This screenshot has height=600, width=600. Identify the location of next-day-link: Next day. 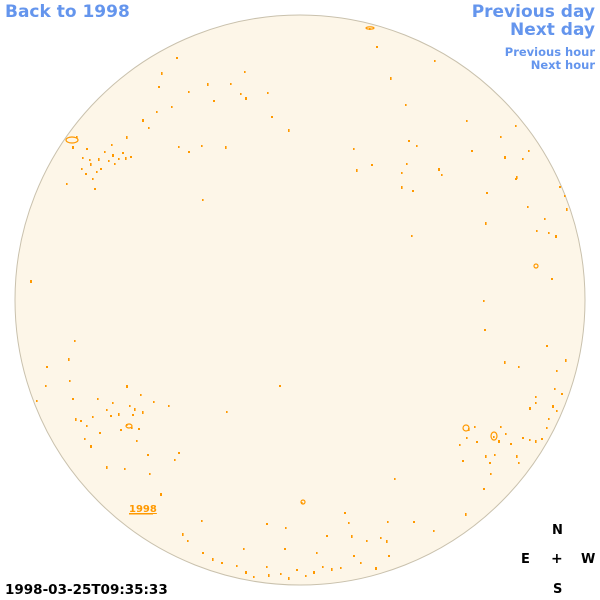
(552, 30).